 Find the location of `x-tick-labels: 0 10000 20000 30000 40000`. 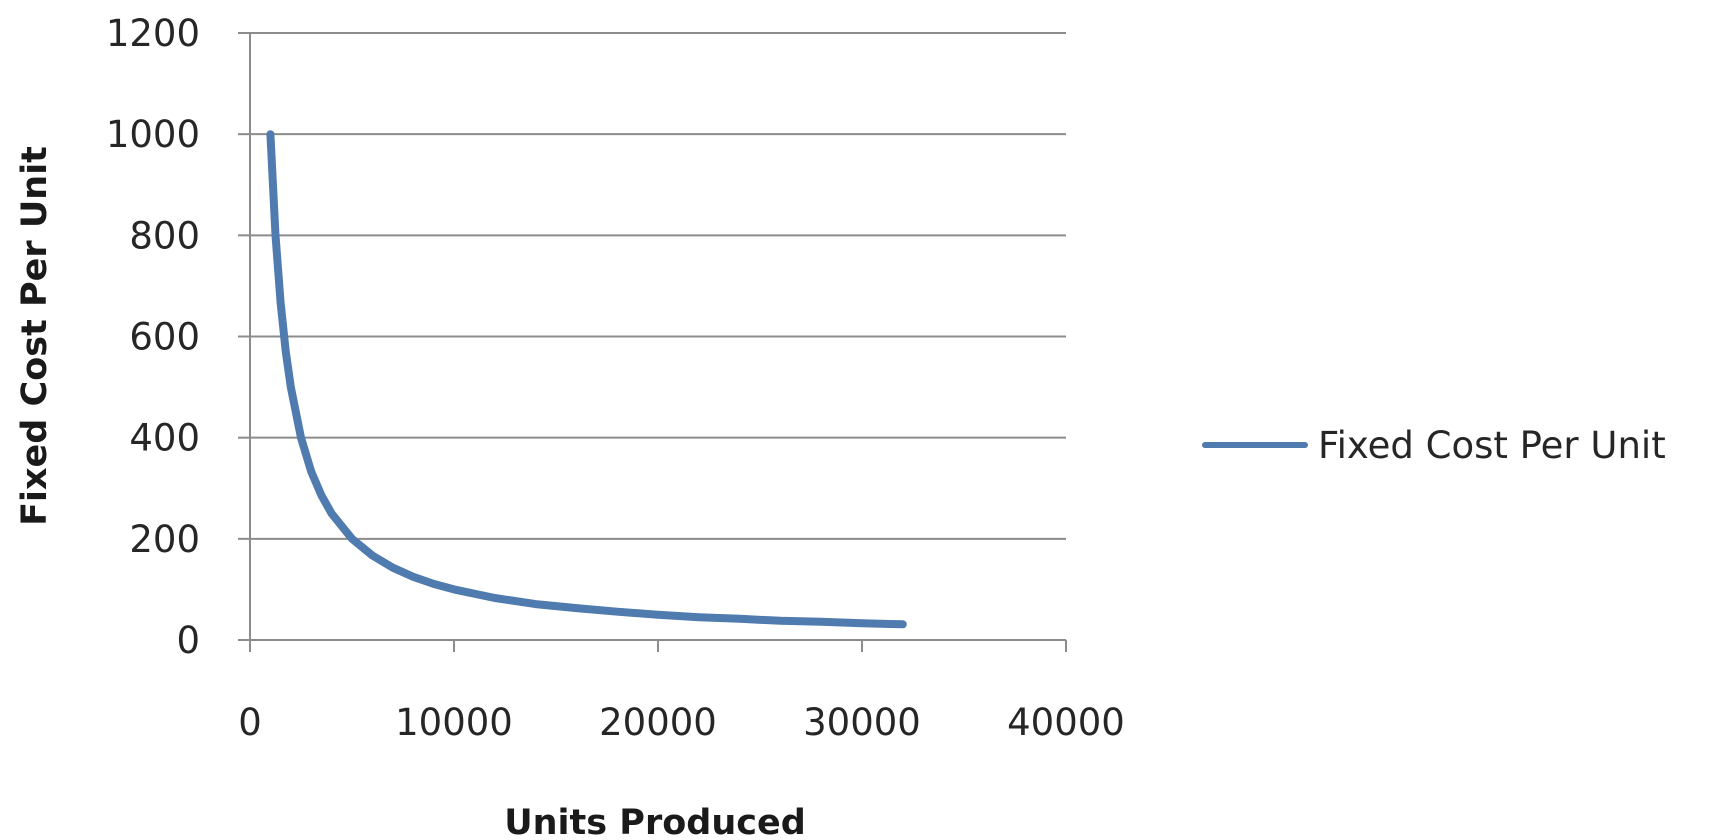

x-tick-labels: 0 10000 20000 30000 40000 is located at coordinates (681, 722).